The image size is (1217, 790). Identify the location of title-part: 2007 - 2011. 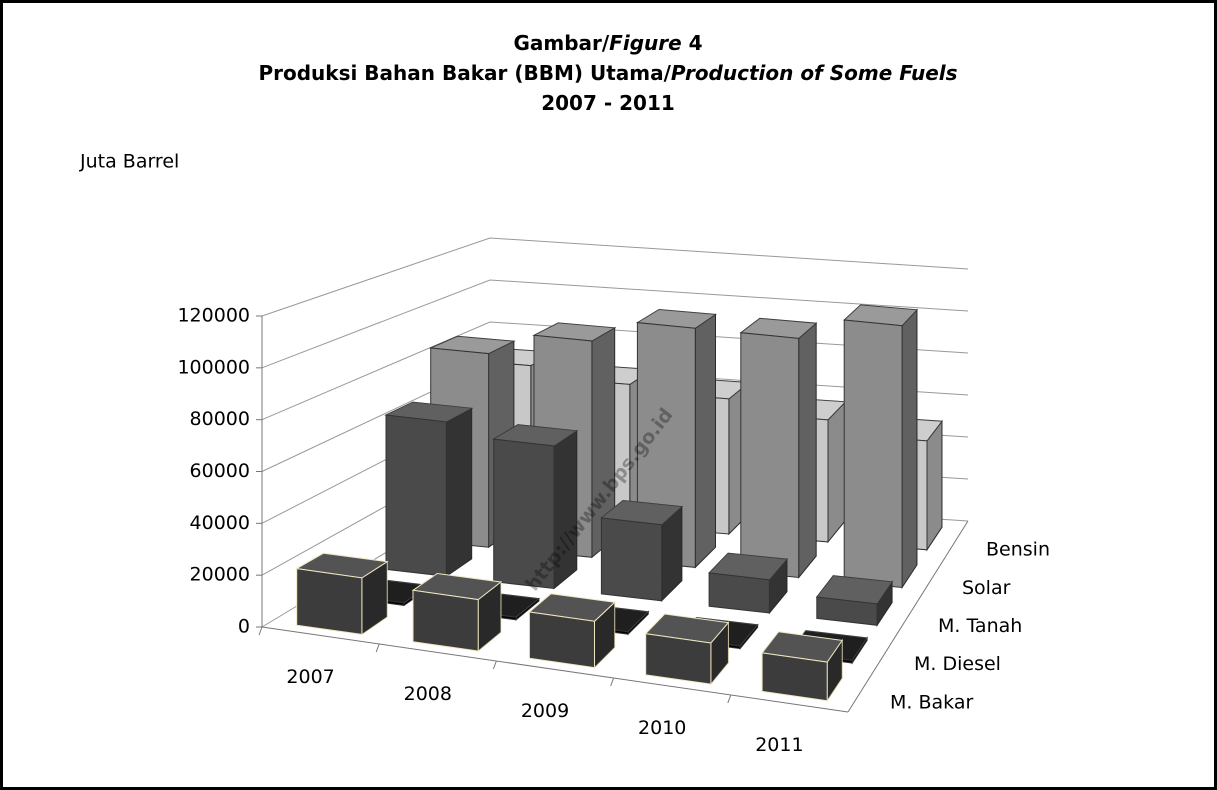
(608, 103).